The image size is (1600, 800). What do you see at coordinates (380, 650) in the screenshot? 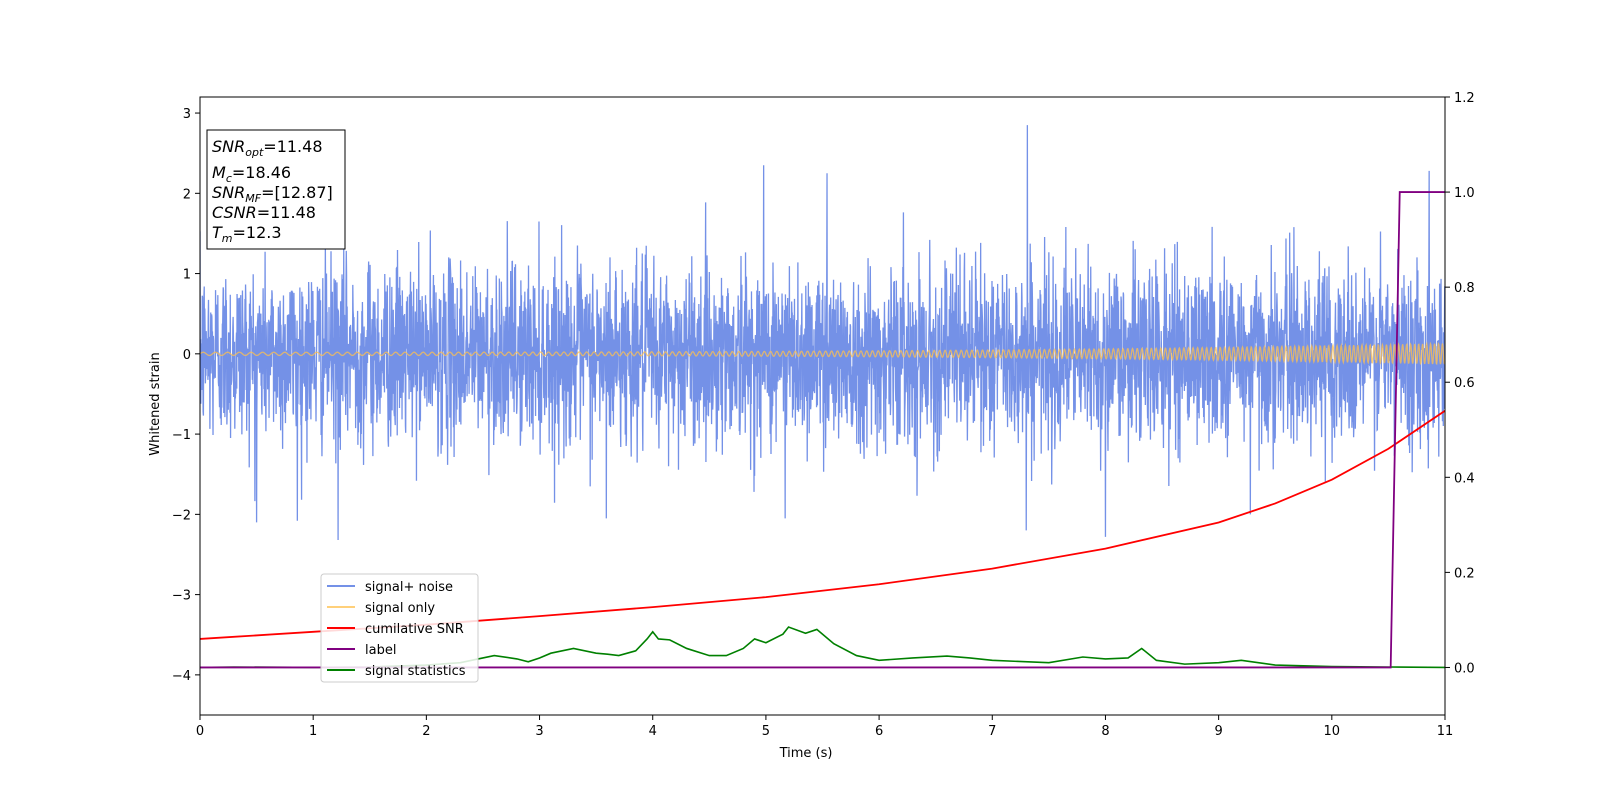
I see `legend-label: label` at bounding box center [380, 650].